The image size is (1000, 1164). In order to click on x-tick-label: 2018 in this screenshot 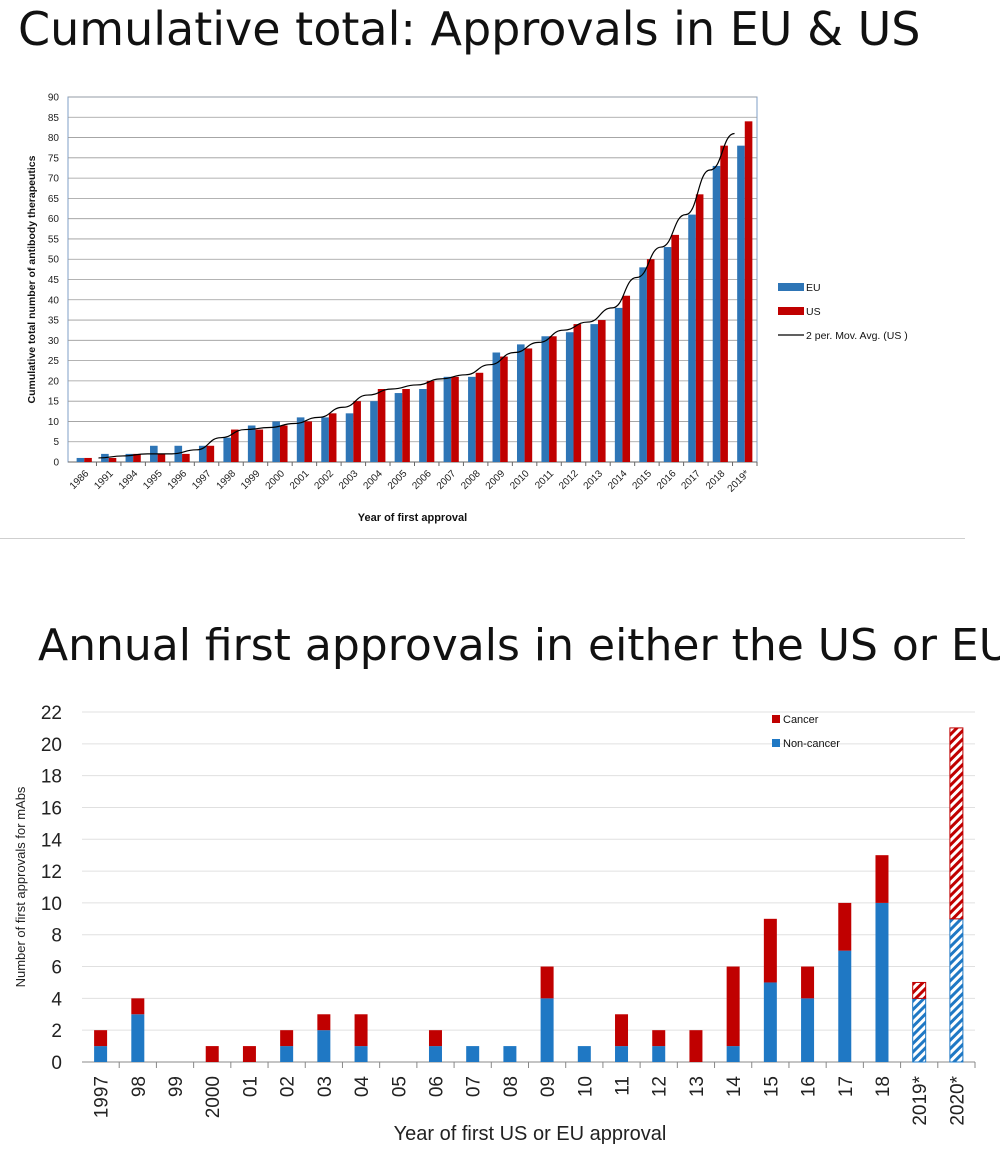, I will do `click(716, 480)`.